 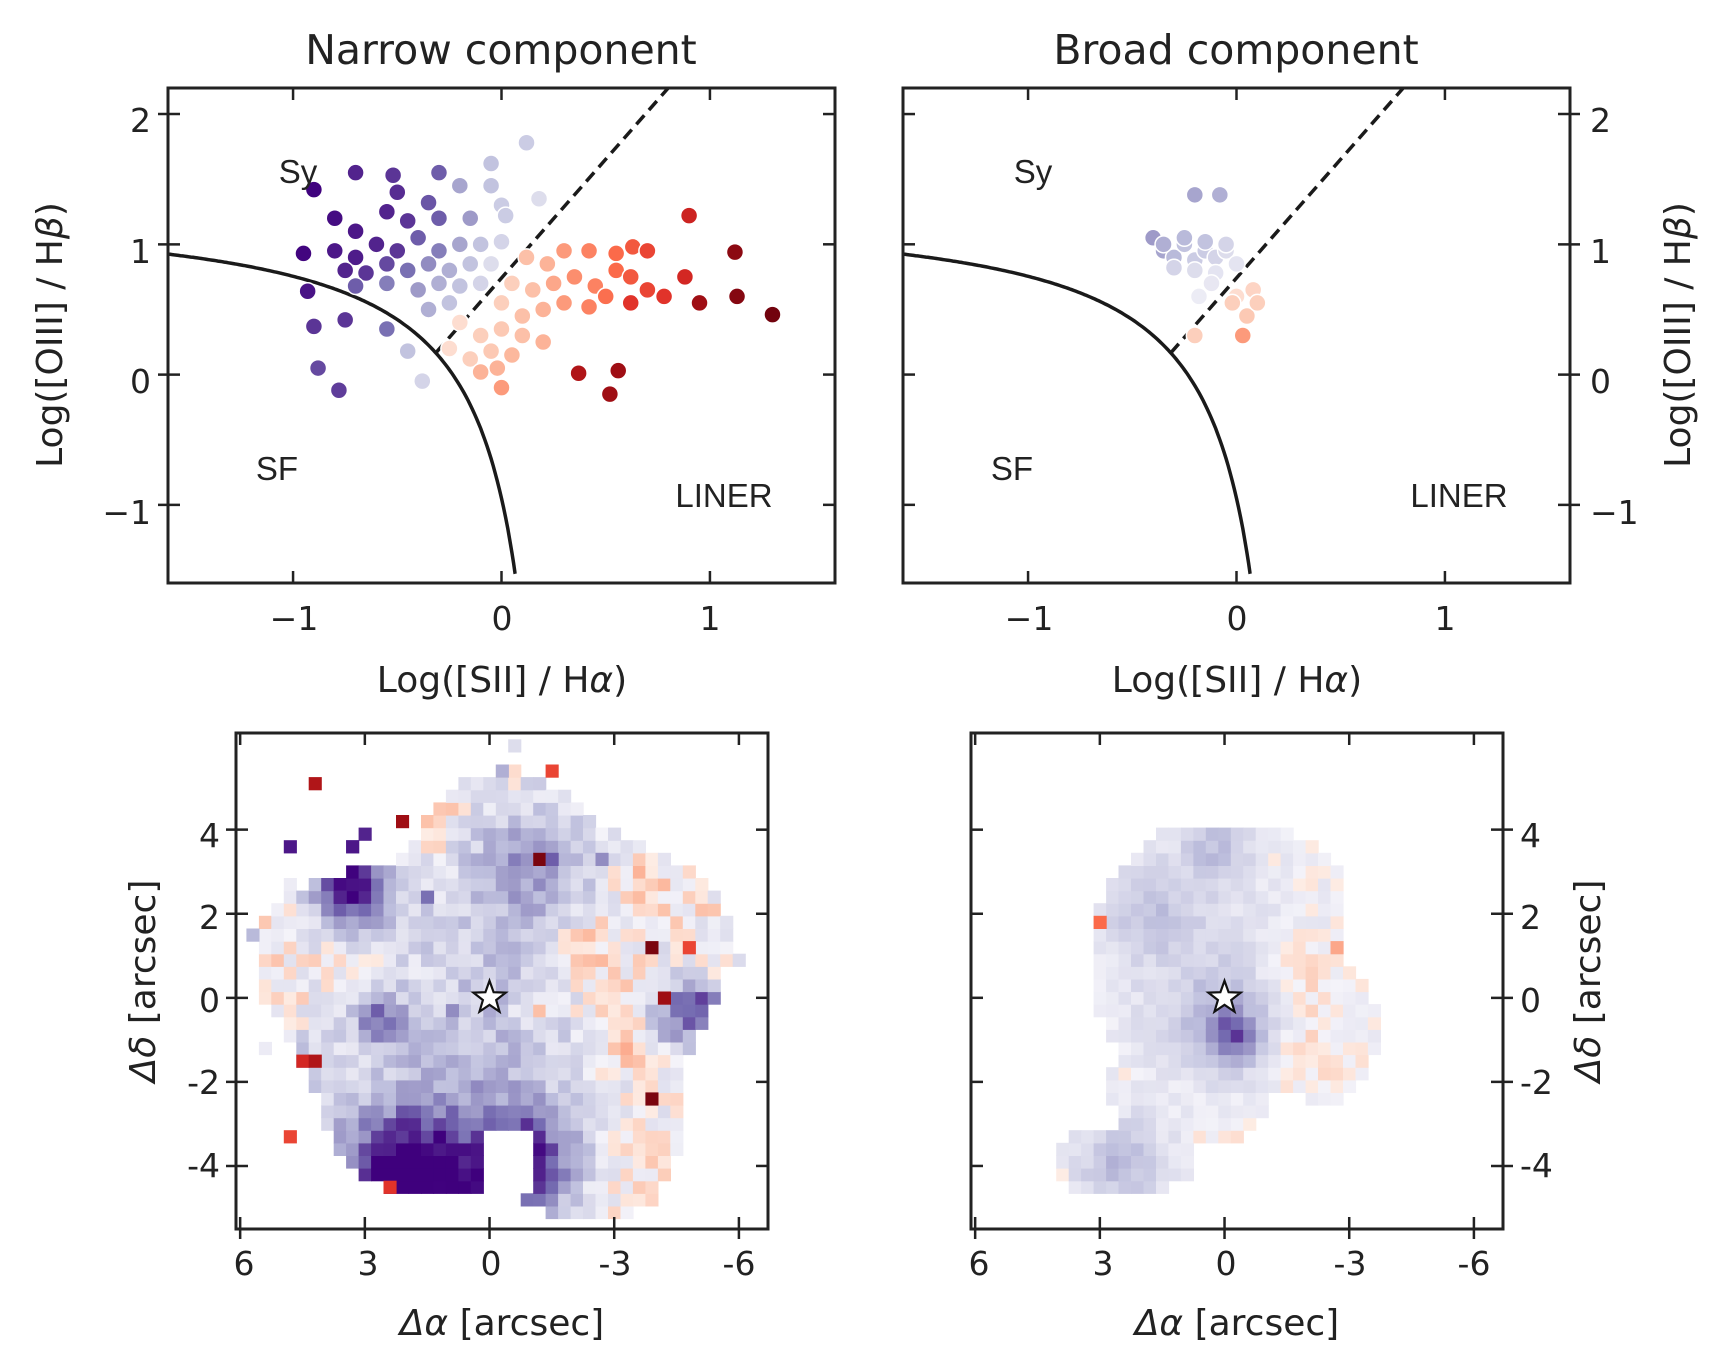 I want to click on y-tick-label: 0, so click(x=140, y=381).